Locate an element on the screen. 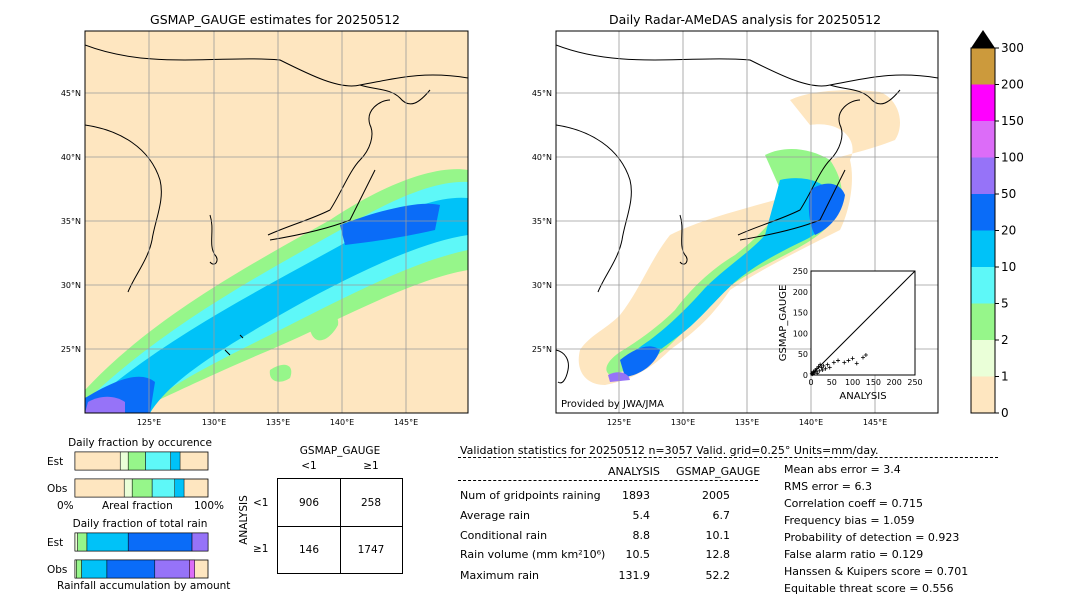 The height and width of the screenshot is (612, 1080). validation-subdivider is located at coordinates (608, 480).